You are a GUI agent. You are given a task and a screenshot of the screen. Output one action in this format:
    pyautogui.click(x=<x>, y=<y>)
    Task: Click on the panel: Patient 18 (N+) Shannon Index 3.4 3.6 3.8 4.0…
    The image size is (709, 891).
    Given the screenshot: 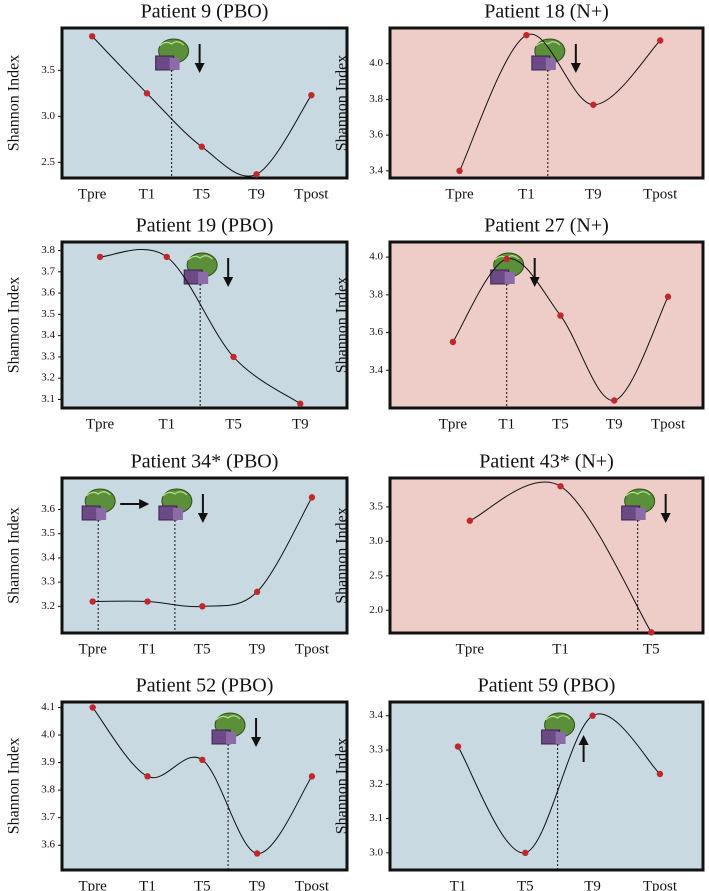 What is the action you would take?
    pyautogui.click(x=519, y=101)
    